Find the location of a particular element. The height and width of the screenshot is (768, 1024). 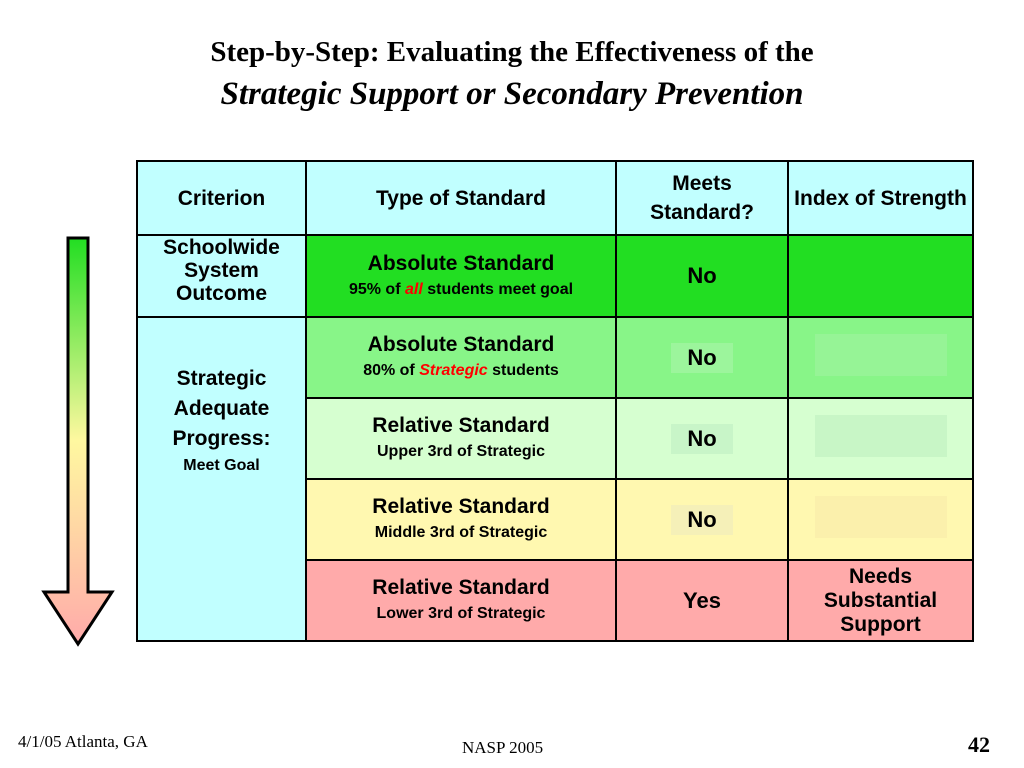

detail-prefix: 95% of is located at coordinates (374, 289).